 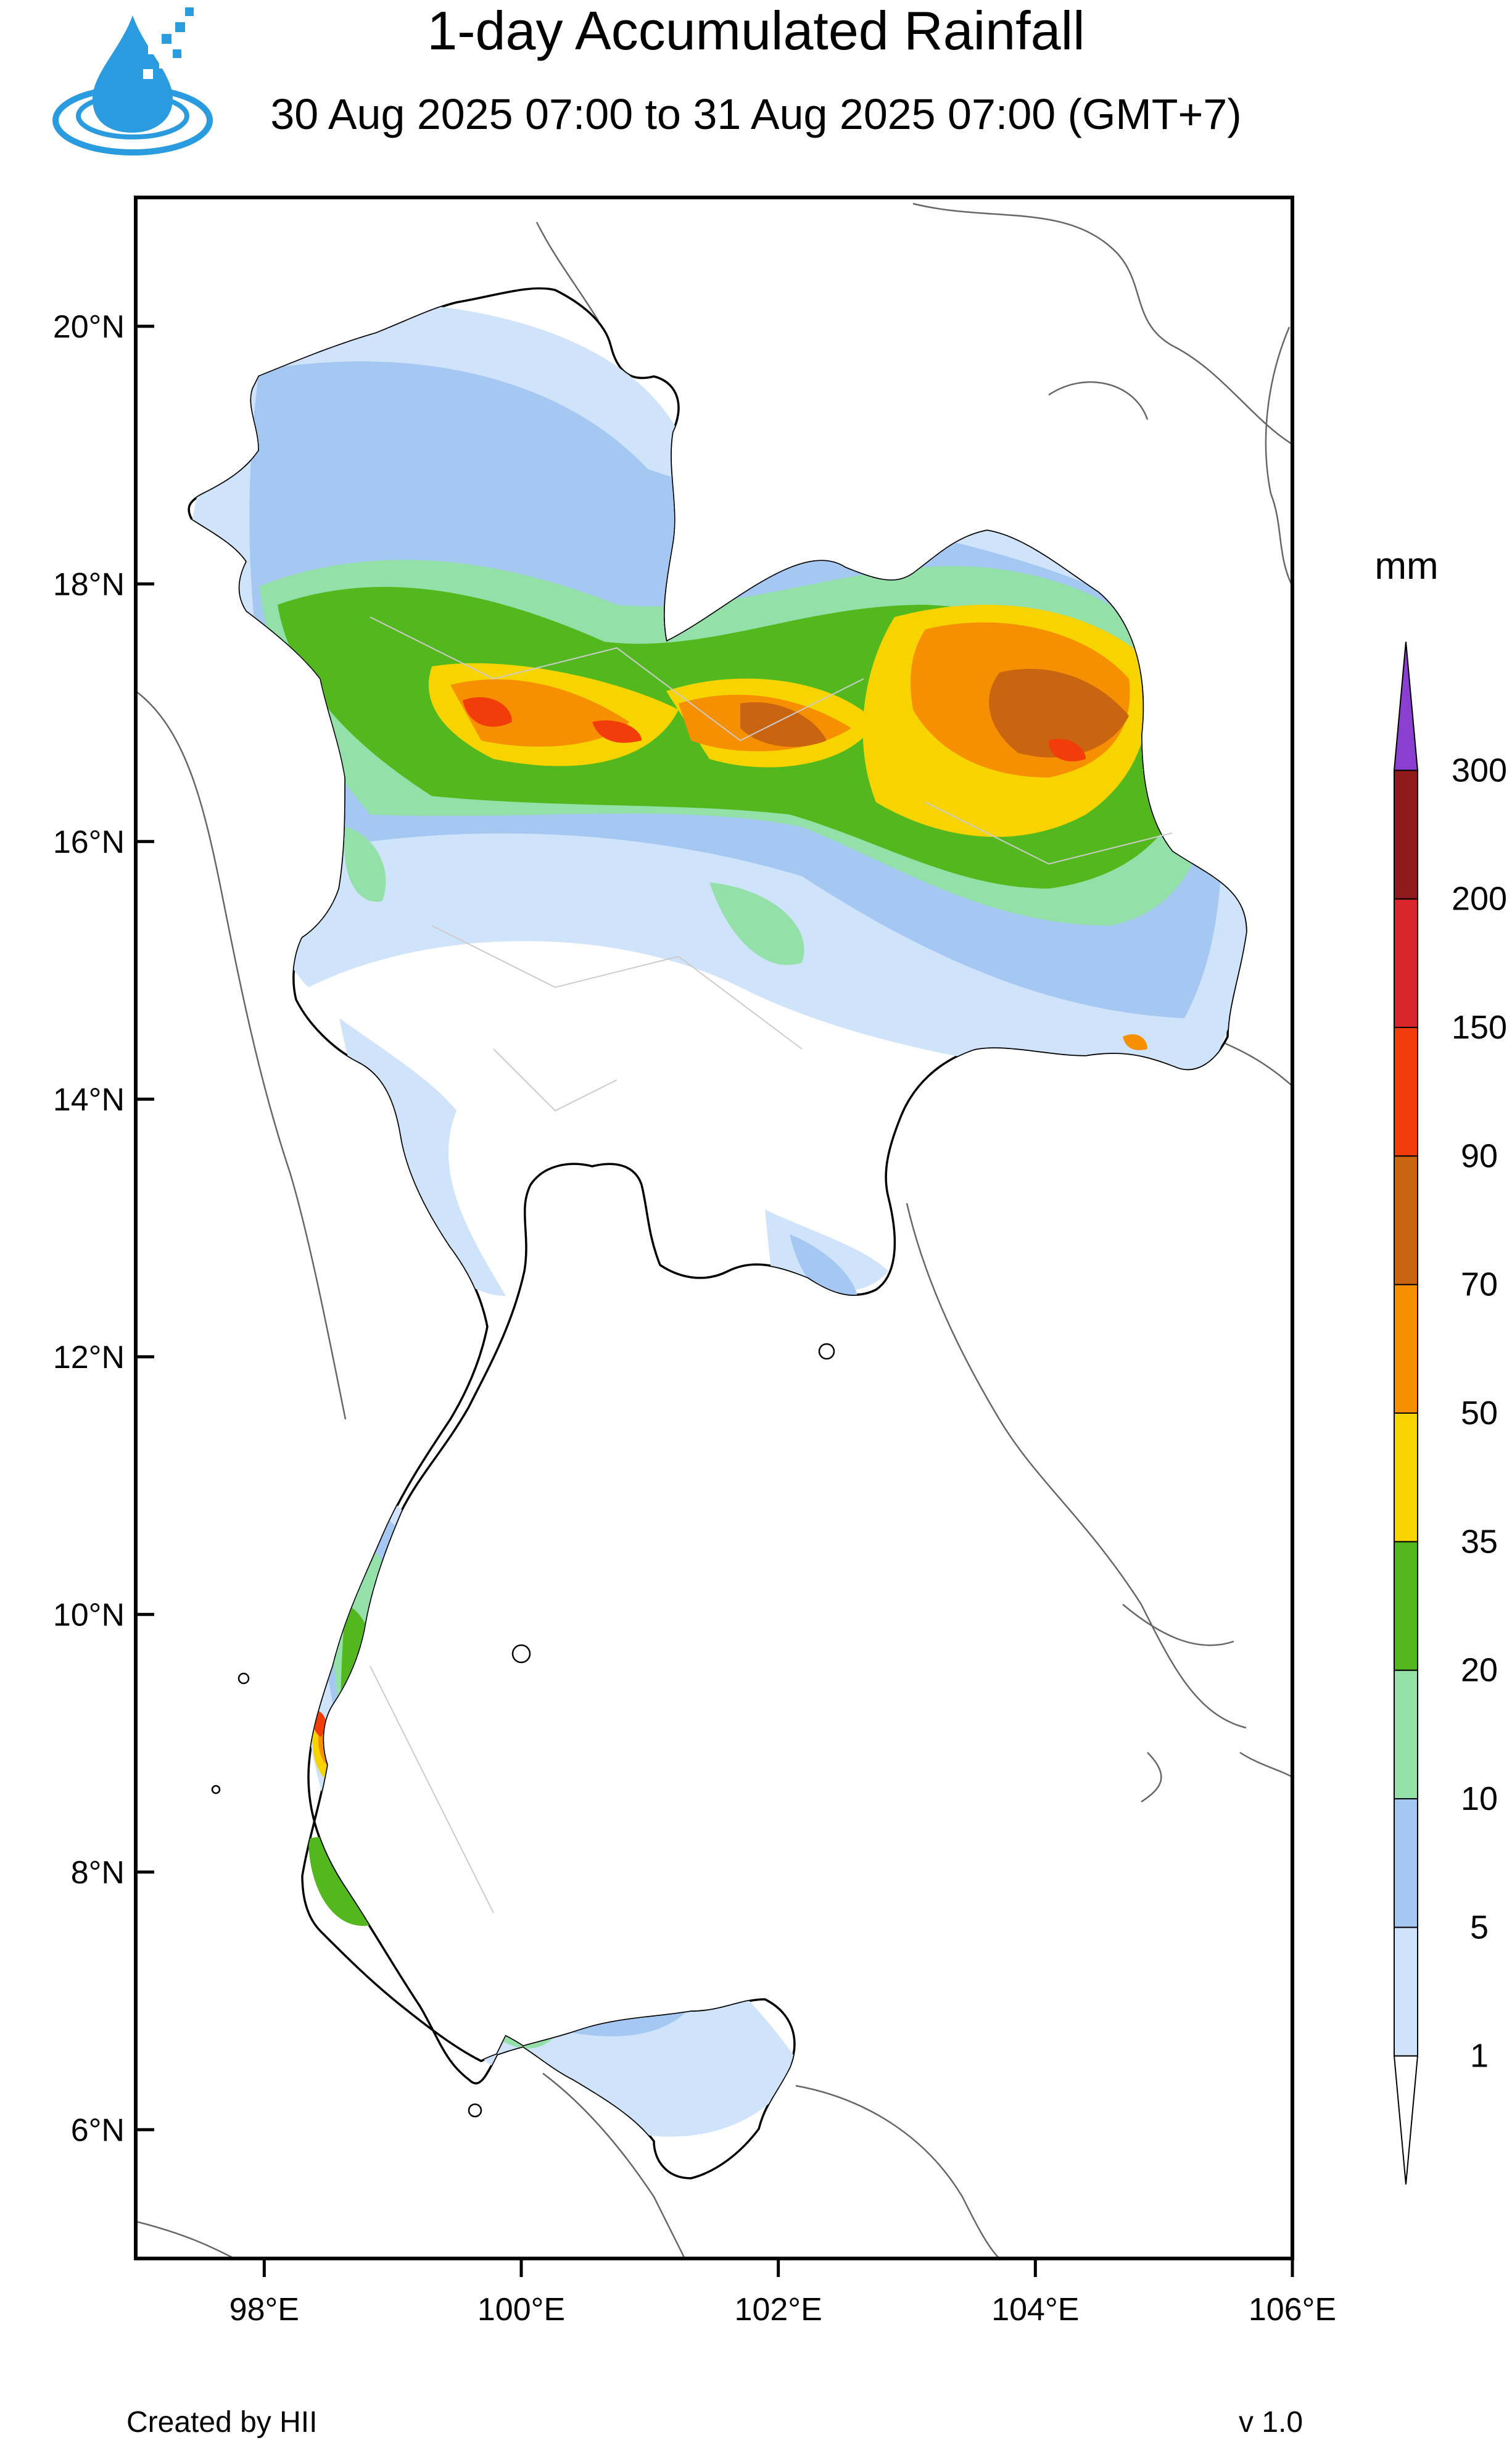 What do you see at coordinates (1440, 1365) in the screenshot?
I see `colorbar: mm 1 5 10 20 35 50 70 90 150 200 300` at bounding box center [1440, 1365].